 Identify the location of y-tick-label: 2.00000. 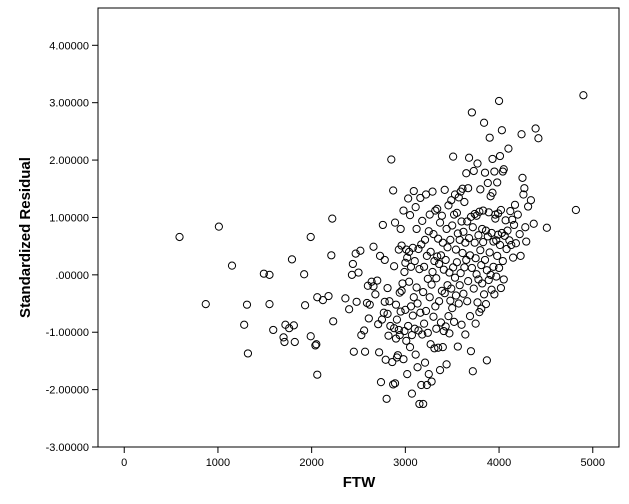
(69, 161).